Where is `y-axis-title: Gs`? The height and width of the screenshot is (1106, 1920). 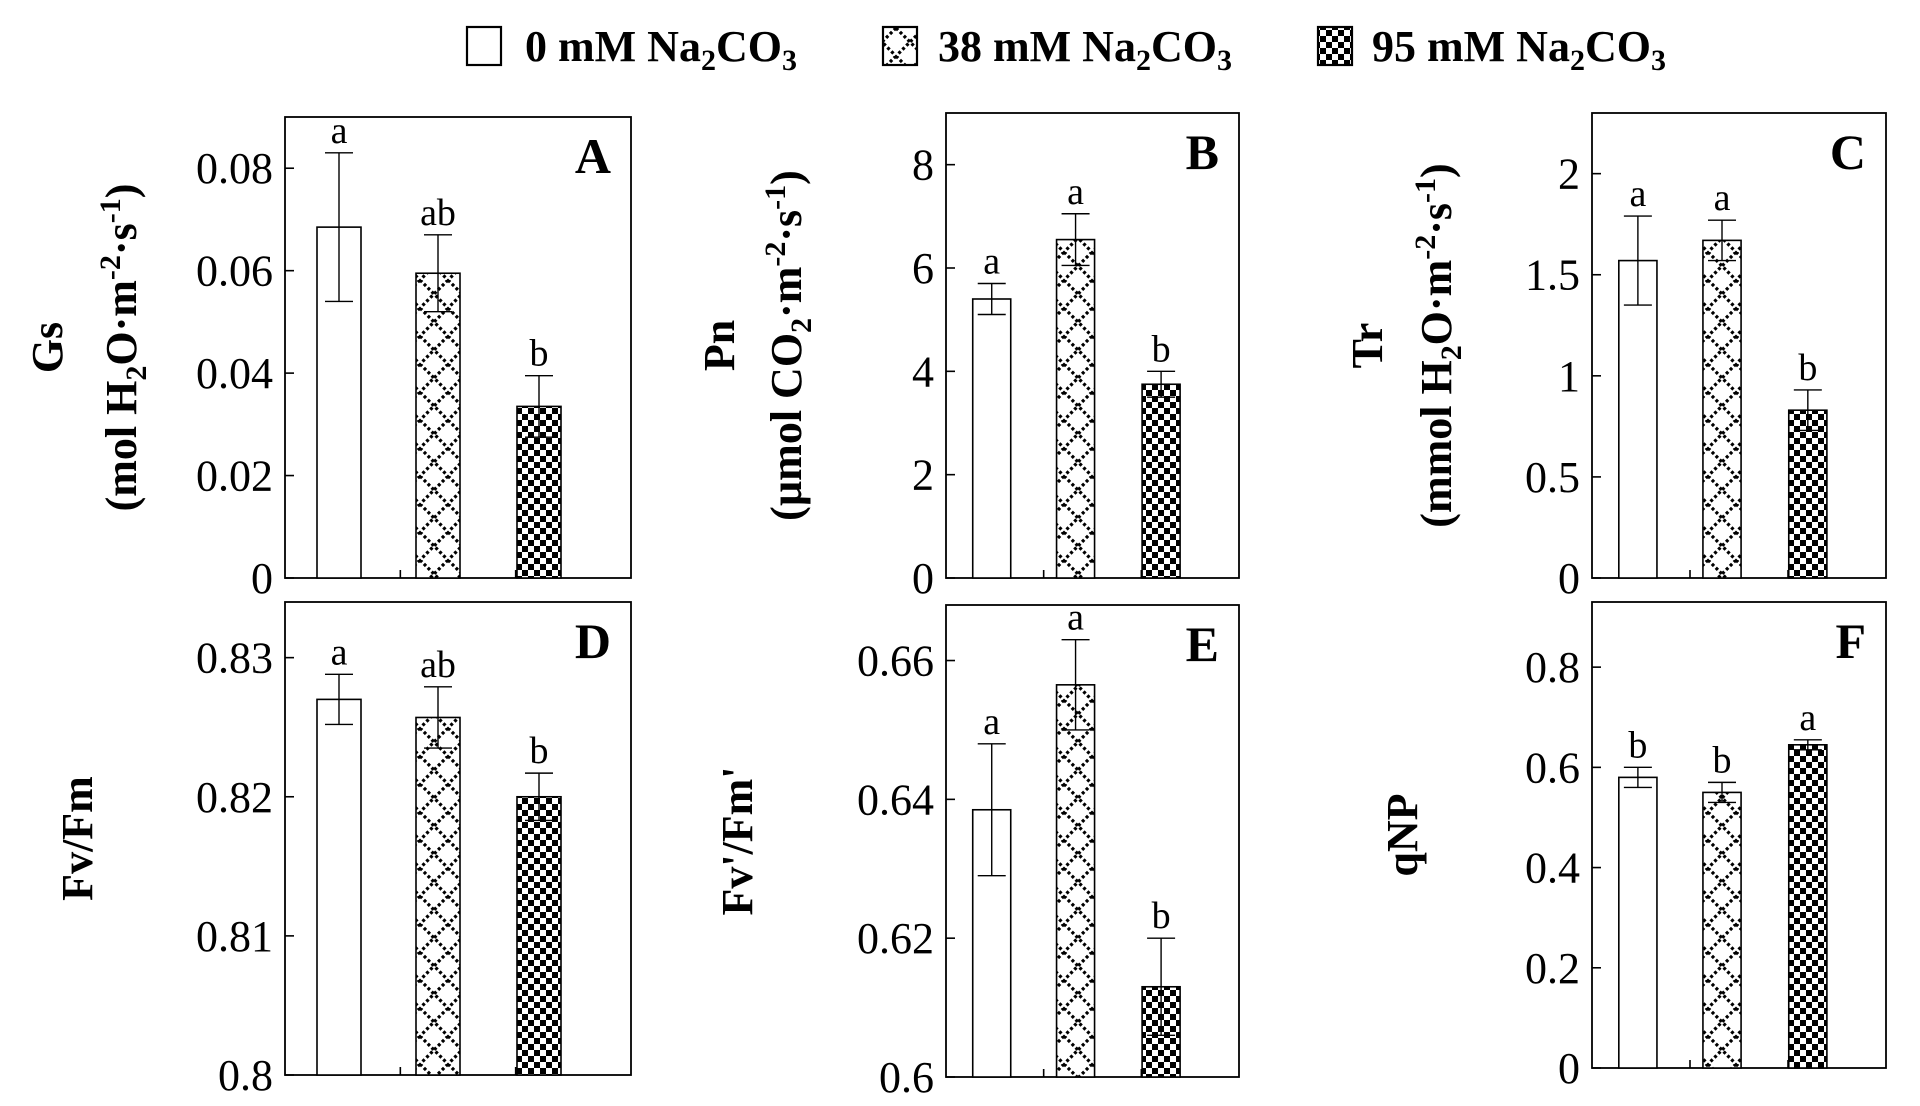 y-axis-title: Gs is located at coordinates (47, 347).